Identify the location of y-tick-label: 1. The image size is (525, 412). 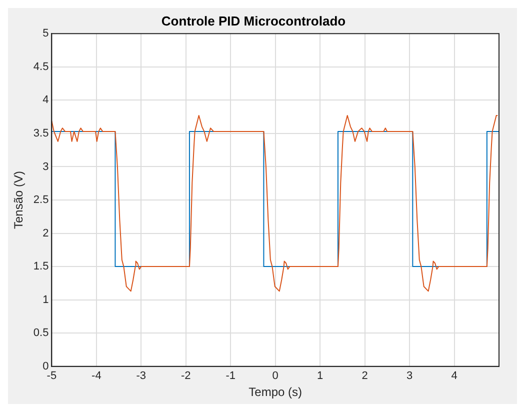
(45, 300).